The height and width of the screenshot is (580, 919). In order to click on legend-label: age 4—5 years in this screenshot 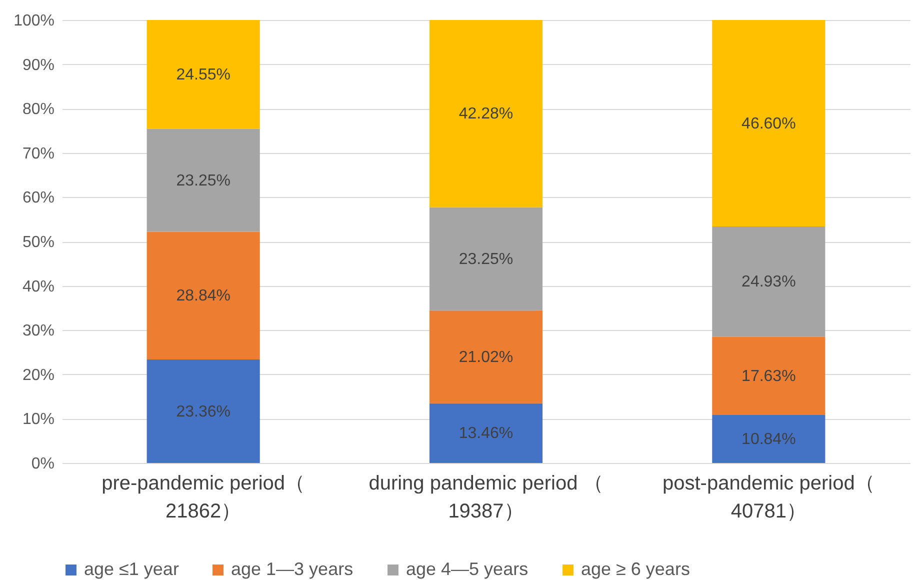, I will do `click(467, 569)`.